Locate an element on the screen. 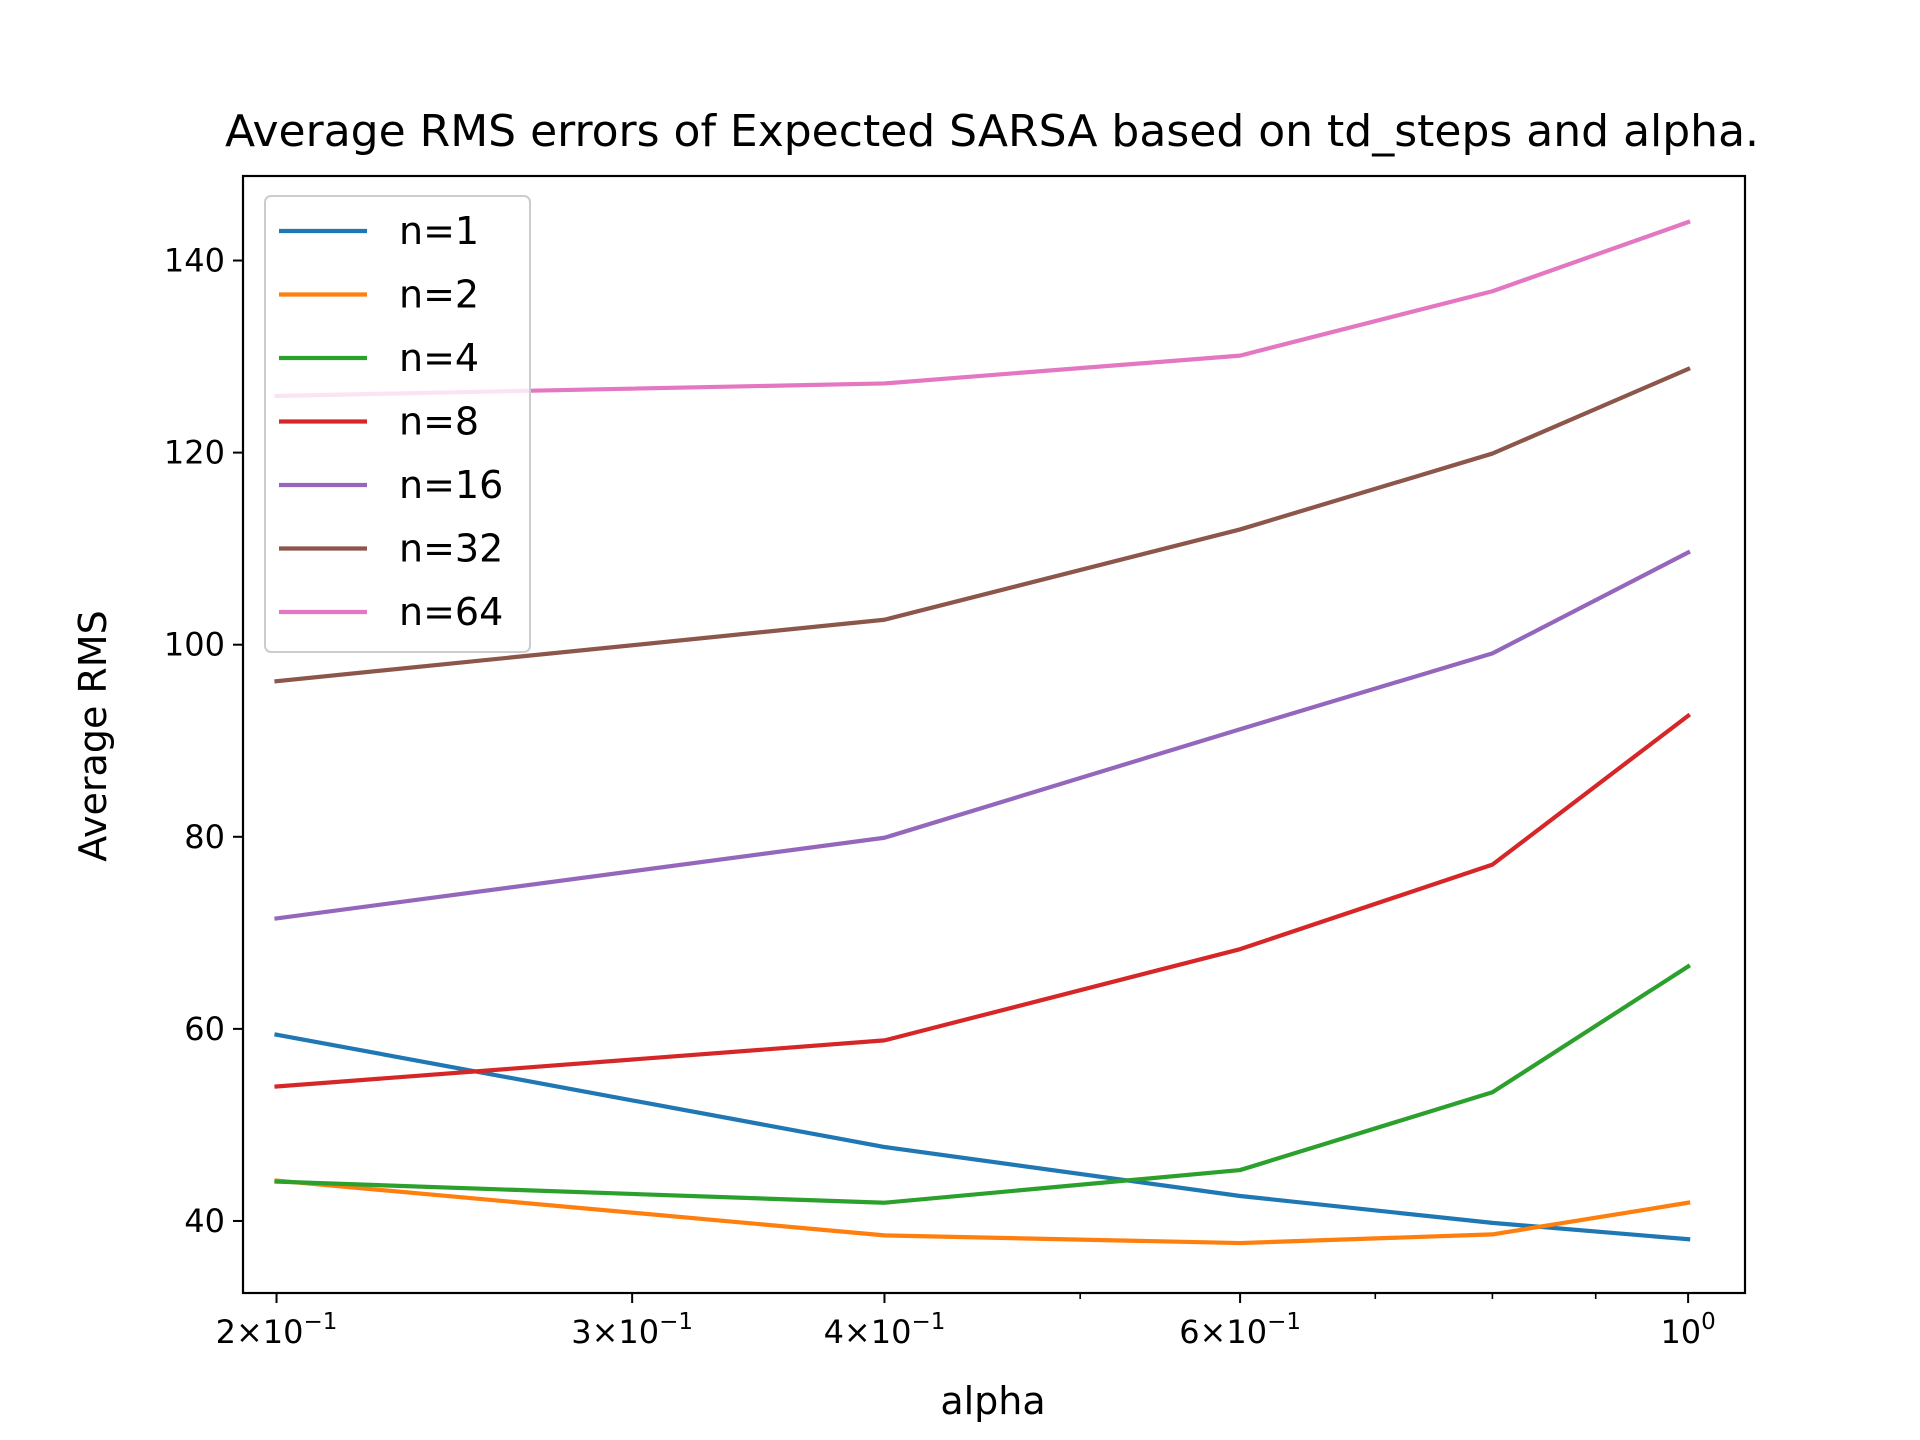  x-tick-label: 100 is located at coordinates (1687, 1330).